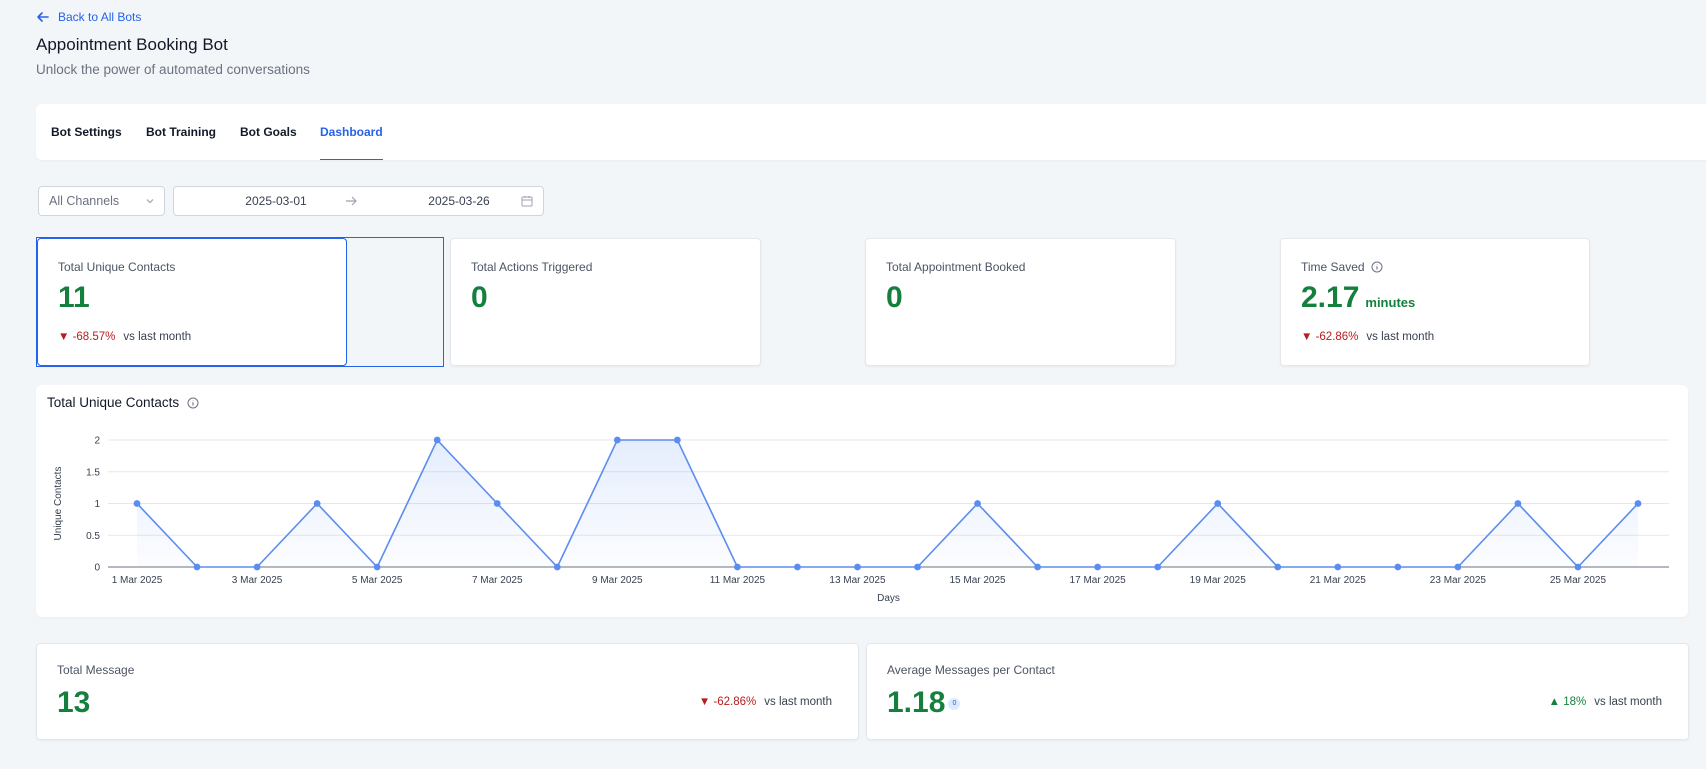  Describe the element at coordinates (74, 702) in the screenshot. I see `stat-value: 13` at that location.